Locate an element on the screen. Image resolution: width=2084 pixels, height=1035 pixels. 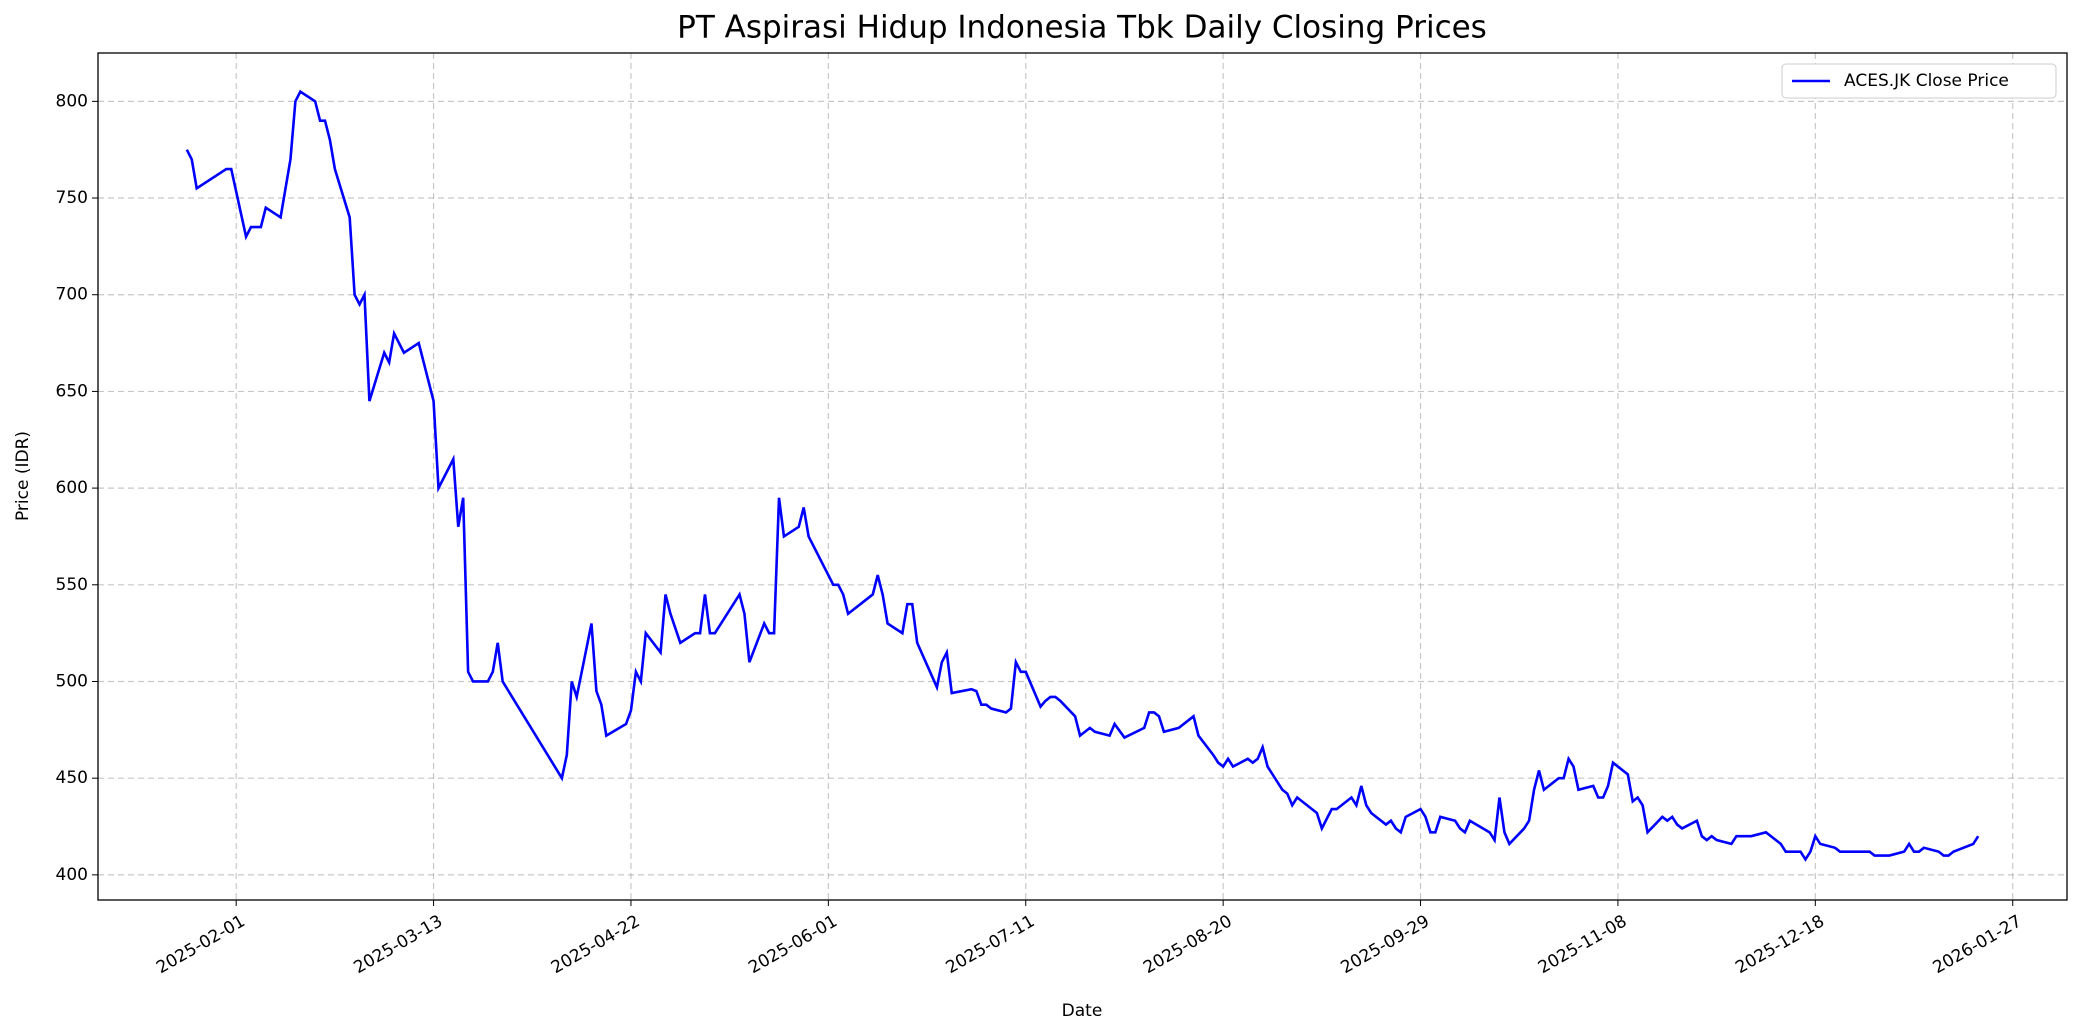
y-tick-label: 450 is located at coordinates (72, 778).